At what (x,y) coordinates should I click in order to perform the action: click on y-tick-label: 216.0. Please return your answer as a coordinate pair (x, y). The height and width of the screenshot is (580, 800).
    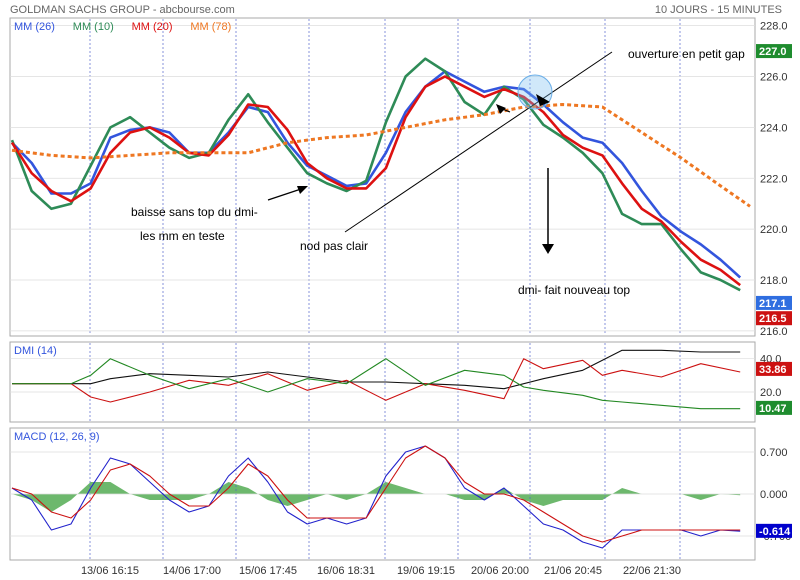
    Looking at the image, I should click on (774, 332).